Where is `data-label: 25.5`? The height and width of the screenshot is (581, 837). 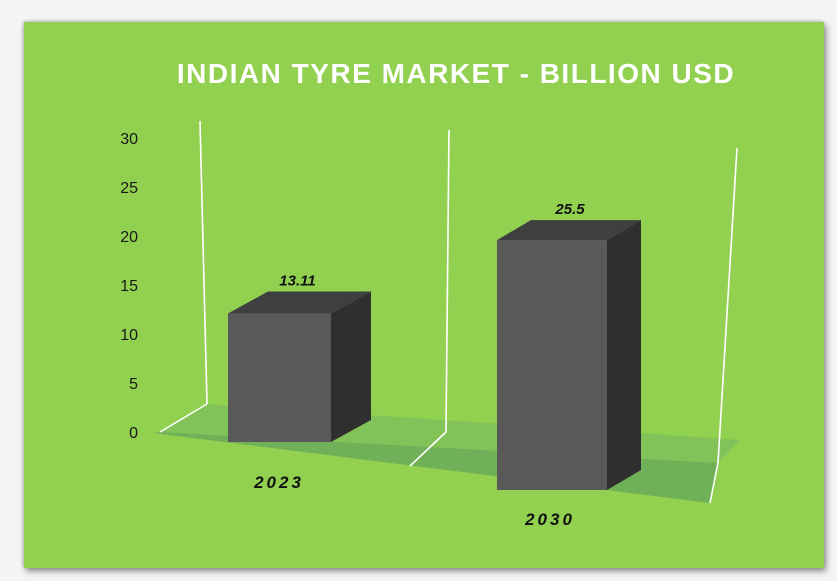
data-label: 25.5 is located at coordinates (569, 209).